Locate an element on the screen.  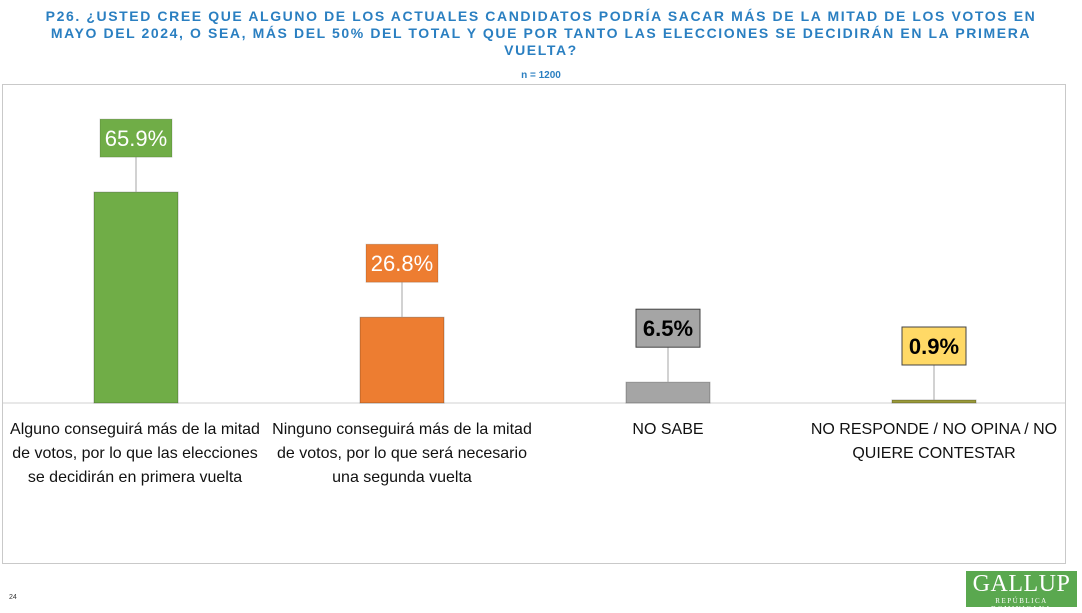
page-number: 24 is located at coordinates (13, 597).